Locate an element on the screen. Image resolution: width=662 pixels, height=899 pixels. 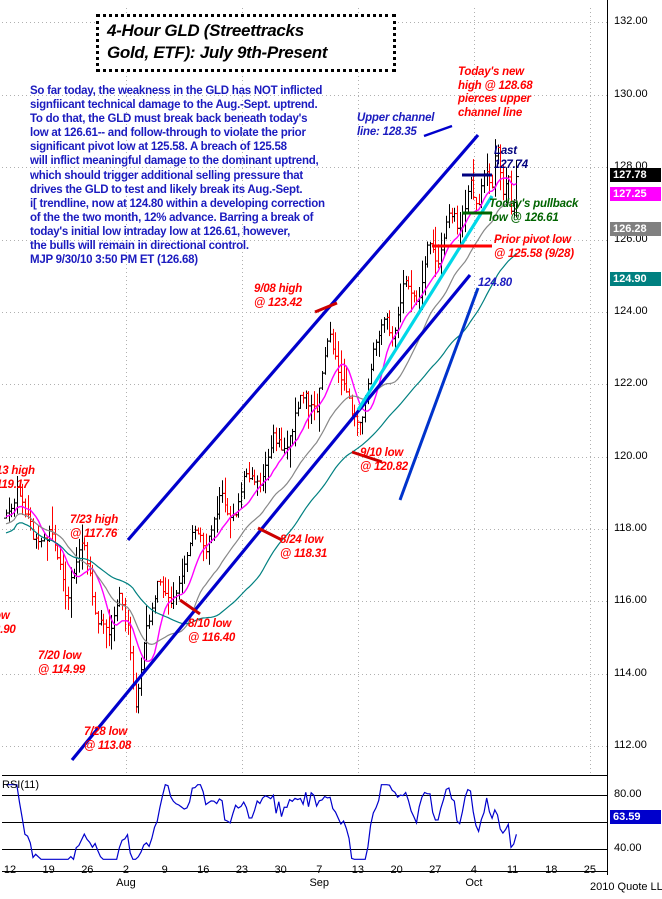
annotation-line: 7/20 low is located at coordinates (60, 656).